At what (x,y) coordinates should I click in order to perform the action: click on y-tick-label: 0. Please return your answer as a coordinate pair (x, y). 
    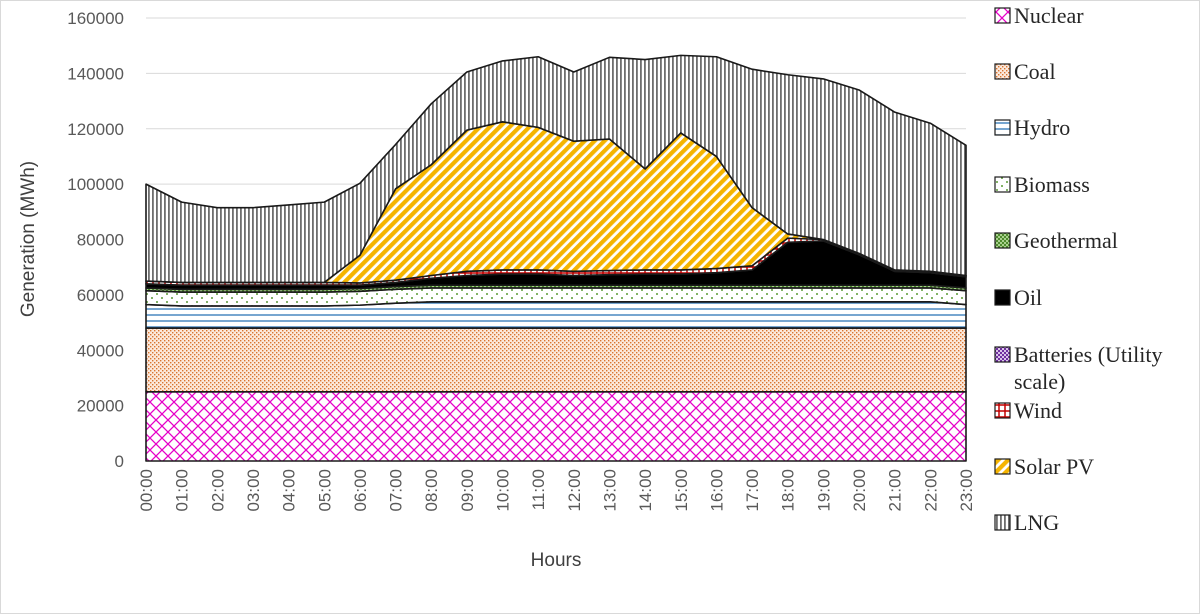
    Looking at the image, I should click on (119, 461).